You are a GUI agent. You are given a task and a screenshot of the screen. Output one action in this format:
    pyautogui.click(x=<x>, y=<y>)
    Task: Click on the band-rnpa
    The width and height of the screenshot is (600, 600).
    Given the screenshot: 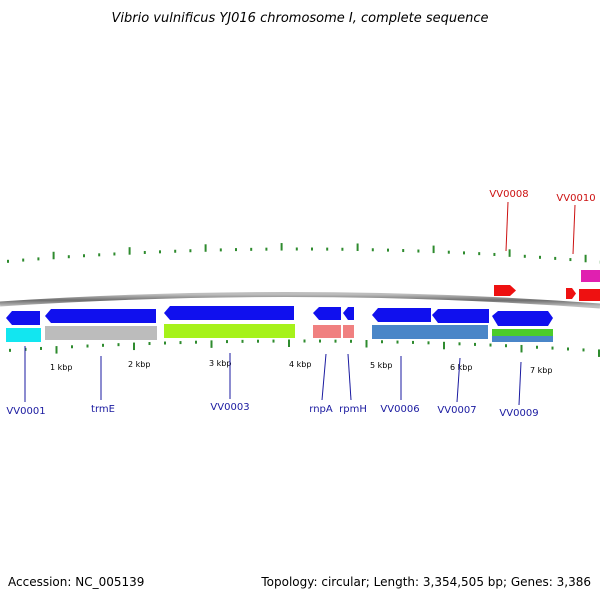 What is the action you would take?
    pyautogui.click(x=327, y=331)
    